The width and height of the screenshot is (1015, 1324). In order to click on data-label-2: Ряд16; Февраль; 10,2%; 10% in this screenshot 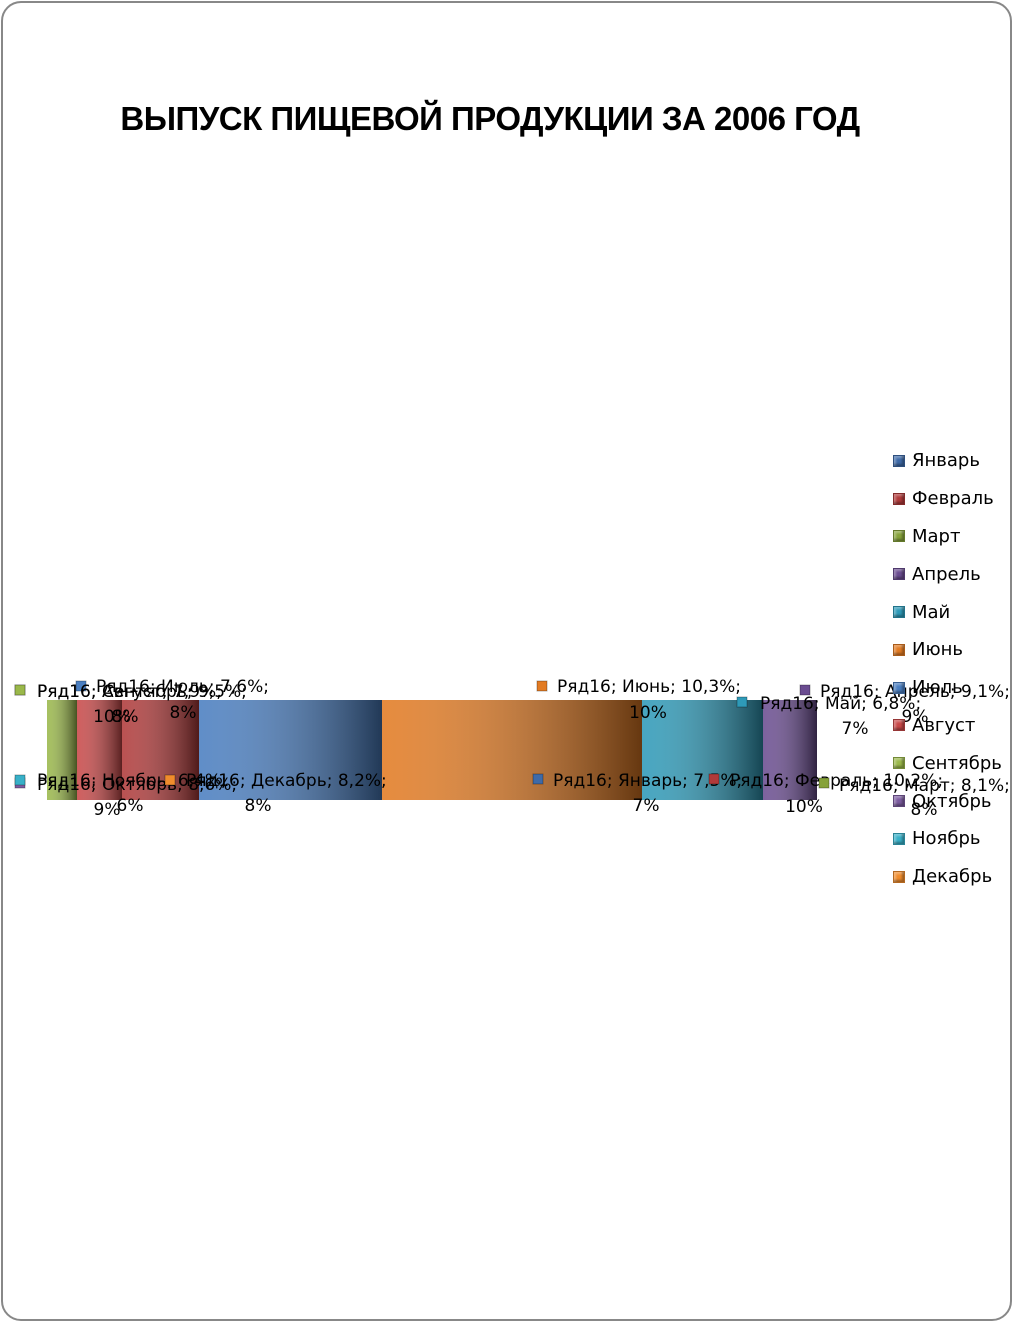, I will do `click(836, 794)`.